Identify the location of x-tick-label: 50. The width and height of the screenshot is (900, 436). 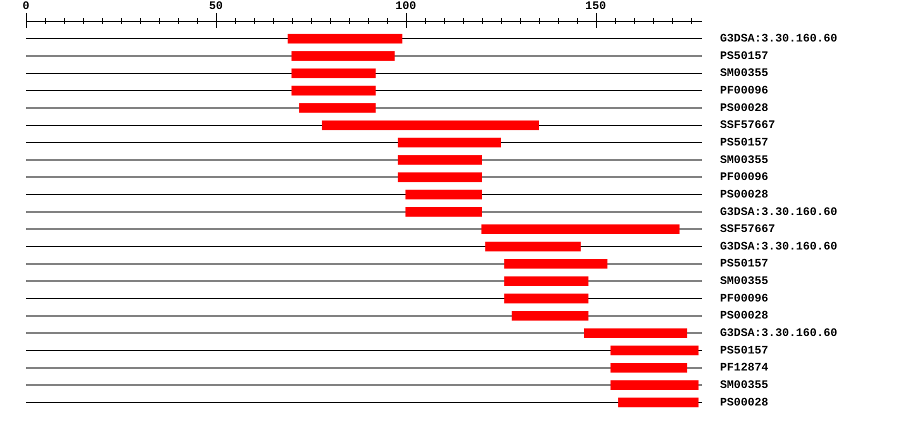
(215, 6).